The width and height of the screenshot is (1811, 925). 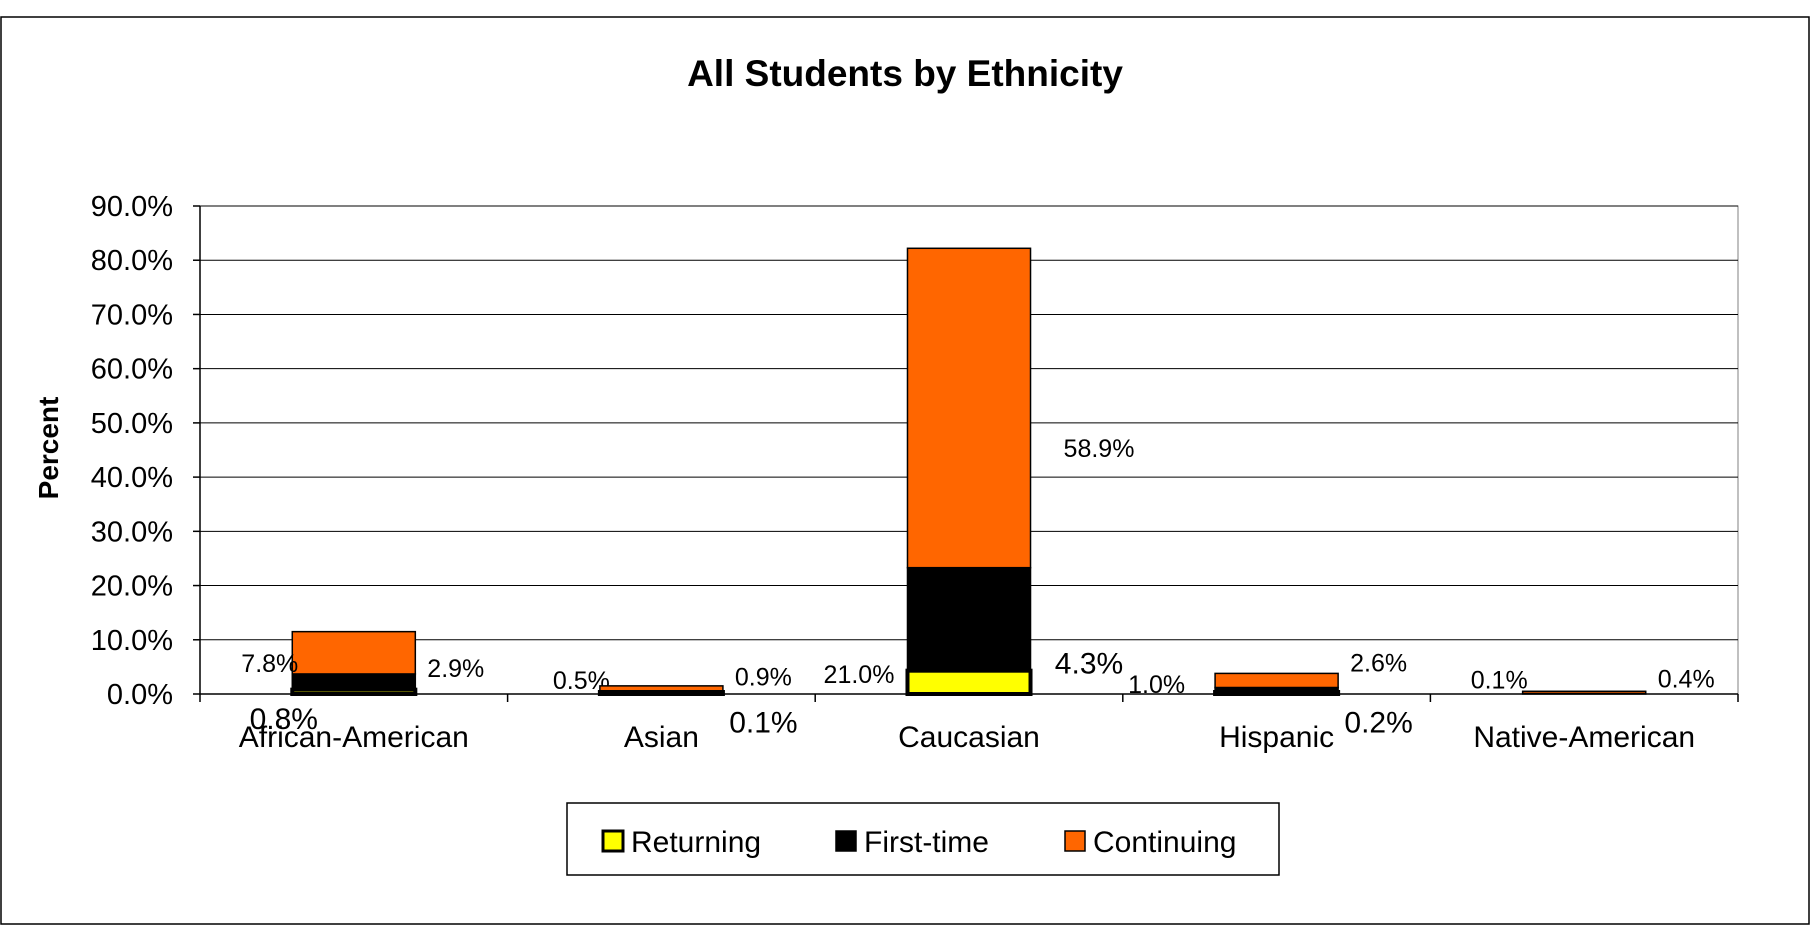 I want to click on data-label-returning: 4.3%, so click(x=1089, y=663).